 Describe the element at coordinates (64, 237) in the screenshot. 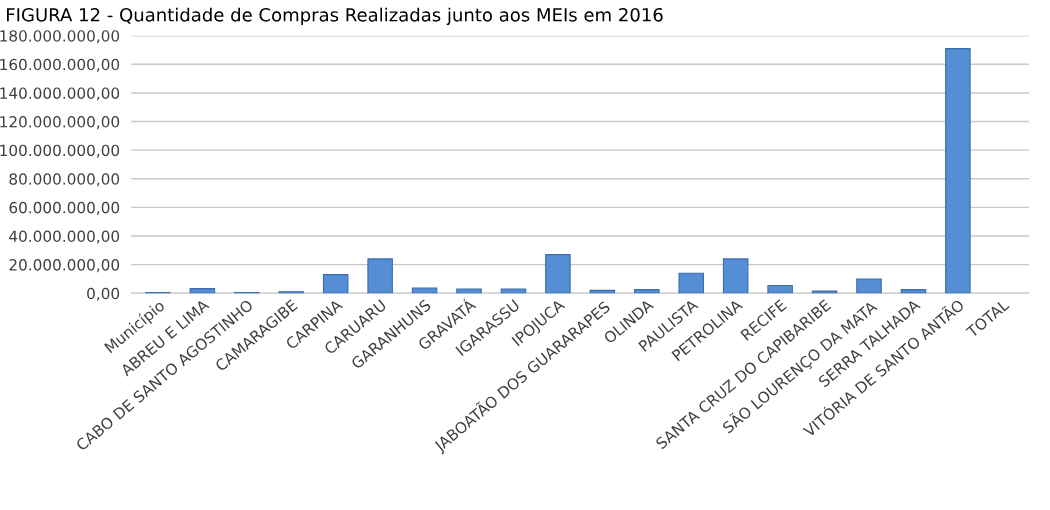

I see `y-tick-label: 40.000.000,00` at that location.